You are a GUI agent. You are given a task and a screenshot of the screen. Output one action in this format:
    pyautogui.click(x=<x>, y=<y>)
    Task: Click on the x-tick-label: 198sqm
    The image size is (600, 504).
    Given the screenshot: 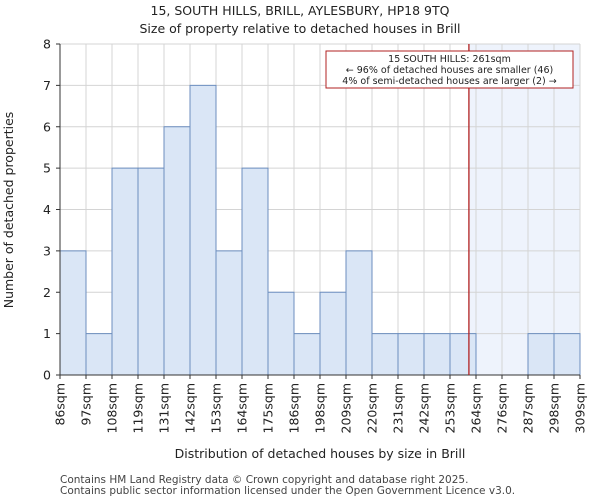 What is the action you would take?
    pyautogui.click(x=320, y=408)
    